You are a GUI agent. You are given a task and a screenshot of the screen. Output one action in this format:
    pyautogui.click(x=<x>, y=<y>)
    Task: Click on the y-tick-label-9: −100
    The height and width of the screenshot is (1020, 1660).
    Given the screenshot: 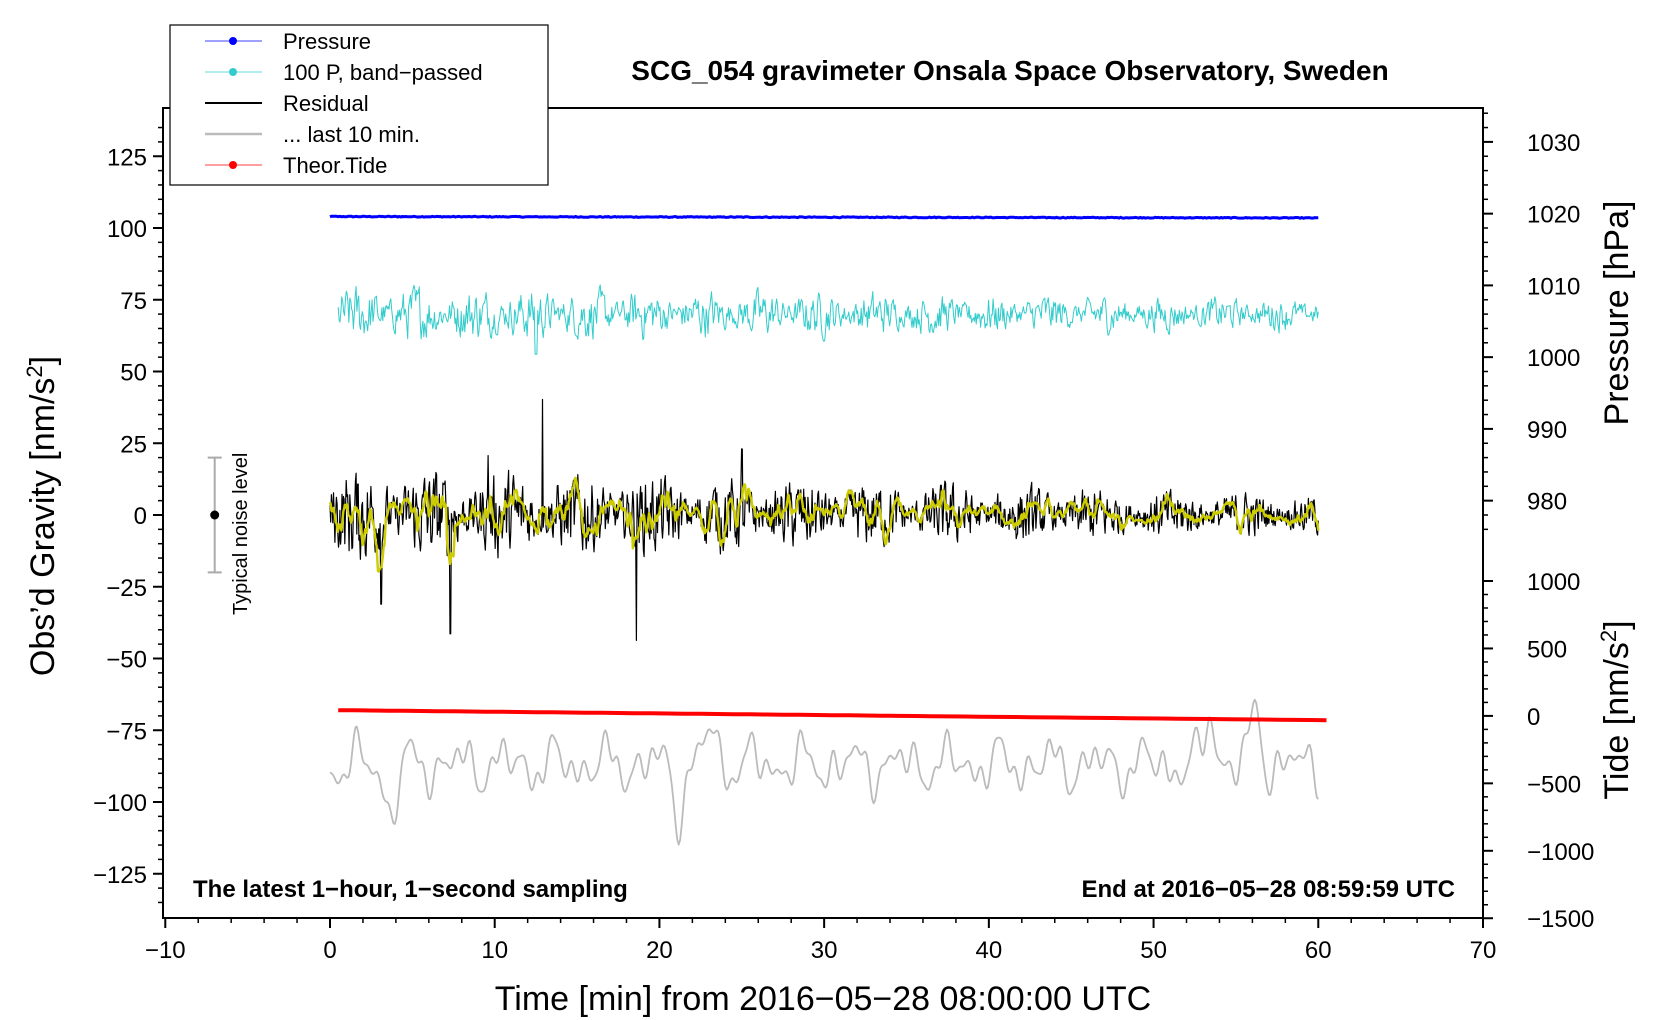 What is the action you would take?
    pyautogui.click(x=120, y=803)
    